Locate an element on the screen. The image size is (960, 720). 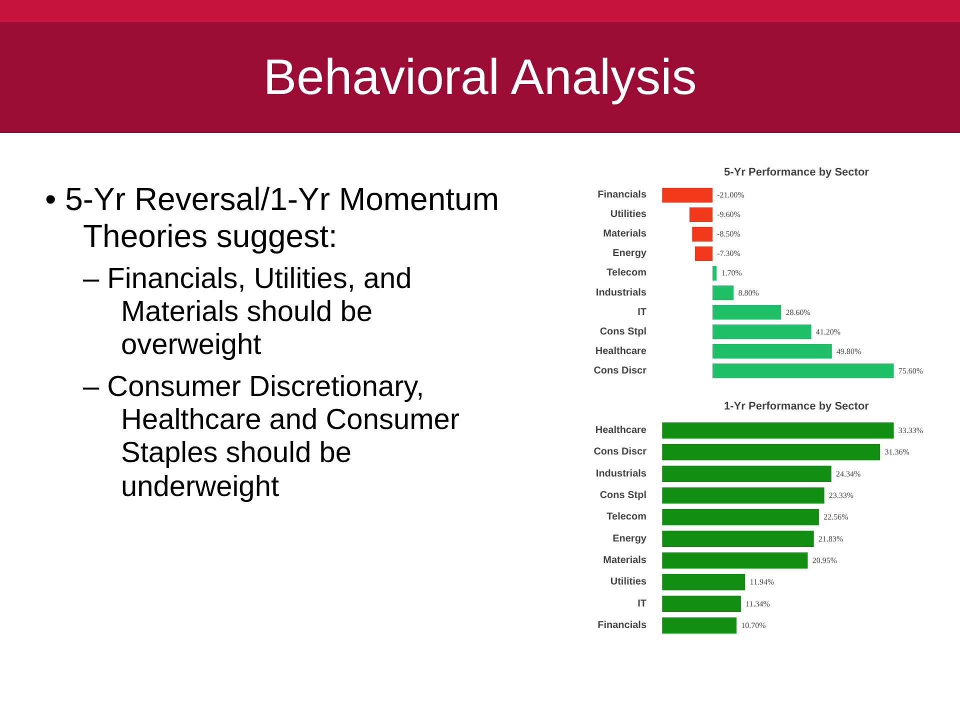
text: • 5-Yr Reversal/1-Yr Momentum Theories suggest: is located at coordinates (272, 218).